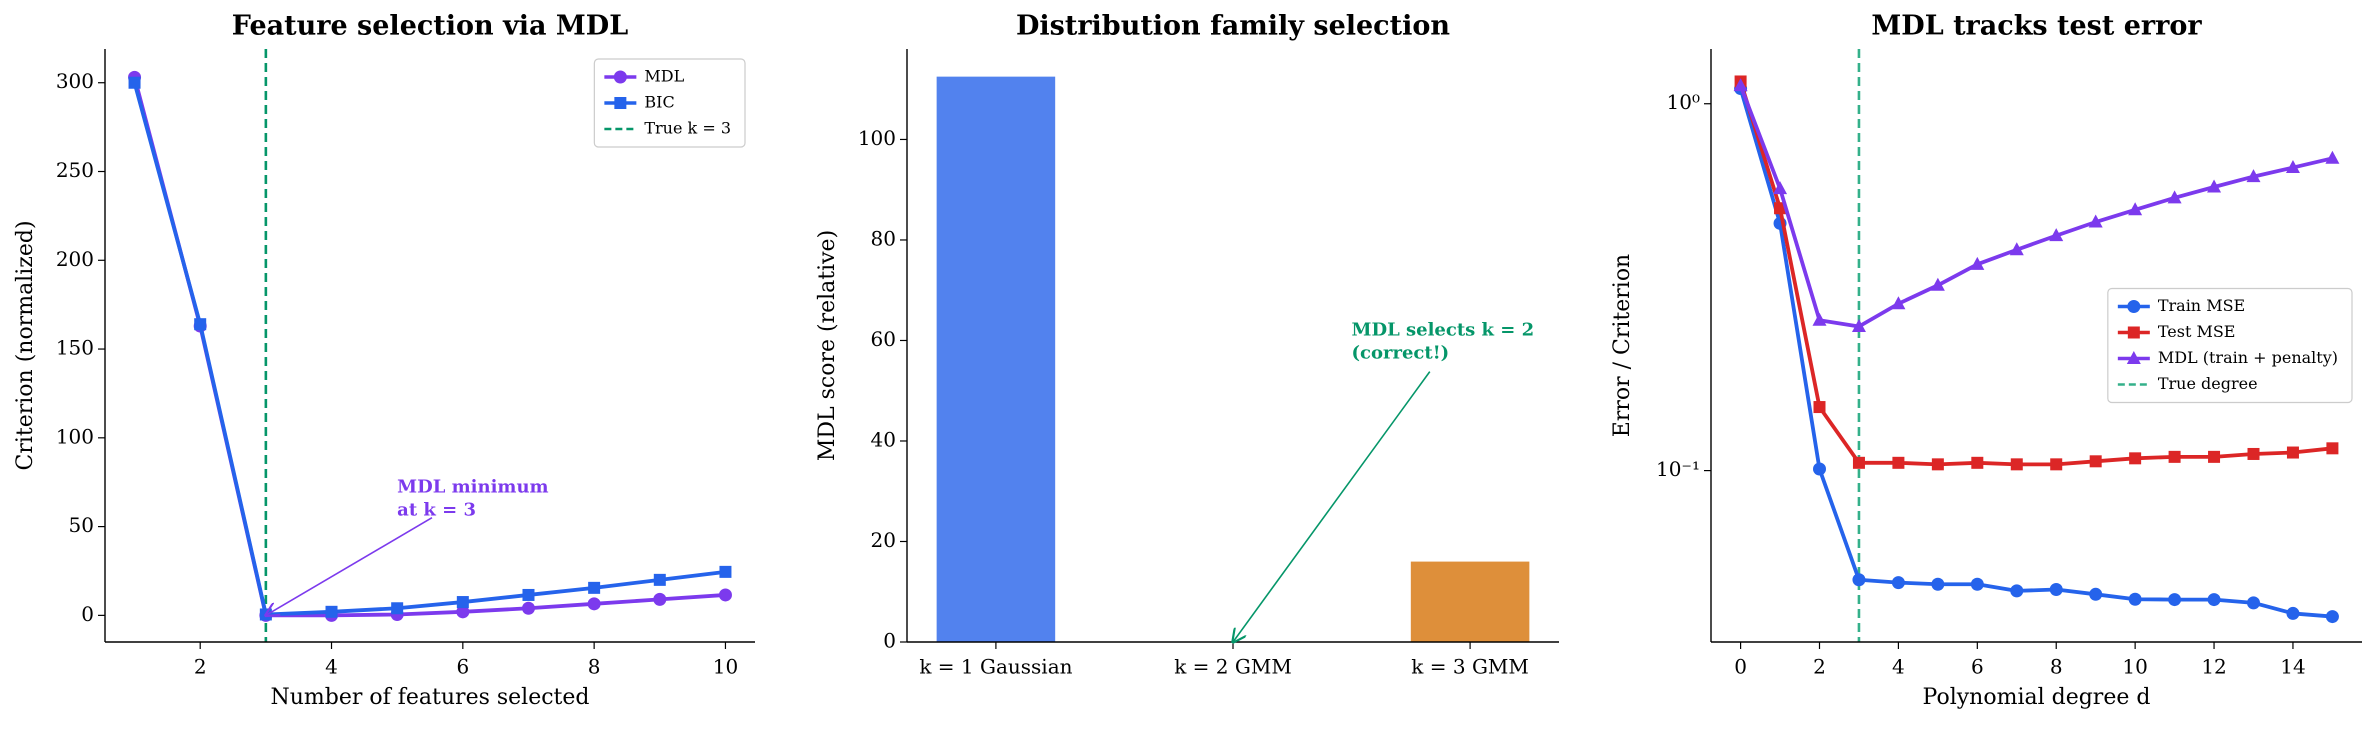 This screenshot has width=2379, height=730. I want to click on x-tick-label: 2, so click(200, 667).